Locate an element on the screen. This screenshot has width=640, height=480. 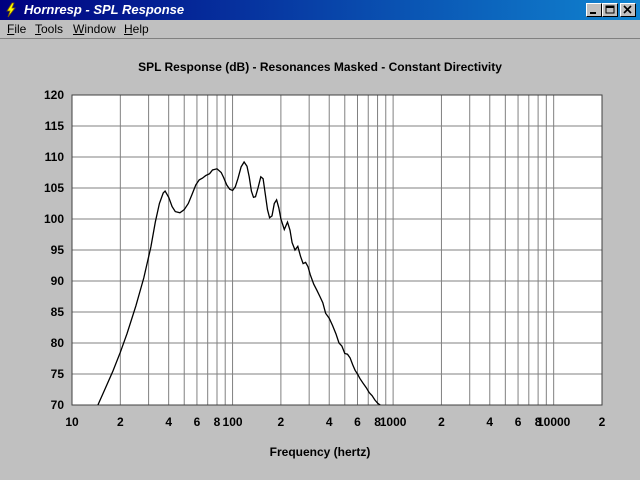
window-title: Hornresp - SPL Response is located at coordinates (104, 9).